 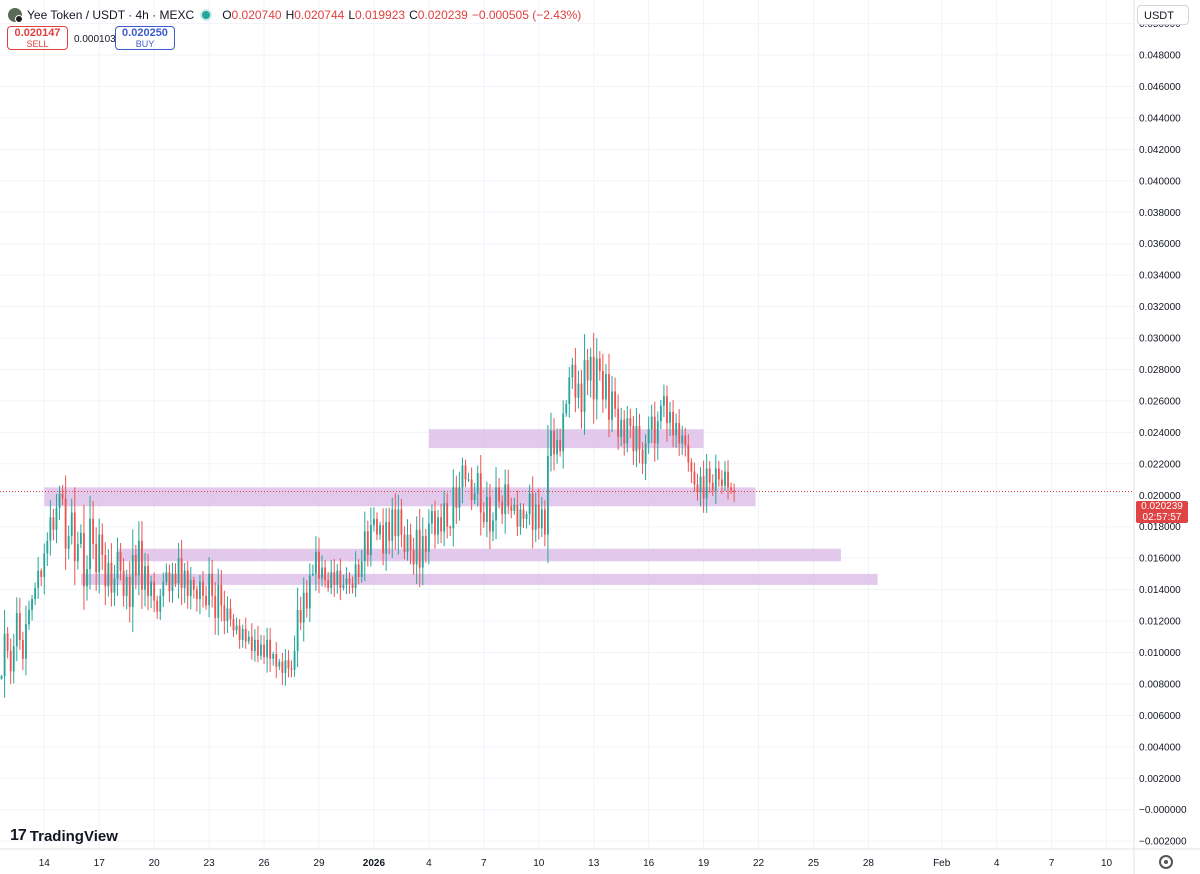 What do you see at coordinates (37, 38) in the screenshot?
I see `sell-button: 0.020147 SELL` at bounding box center [37, 38].